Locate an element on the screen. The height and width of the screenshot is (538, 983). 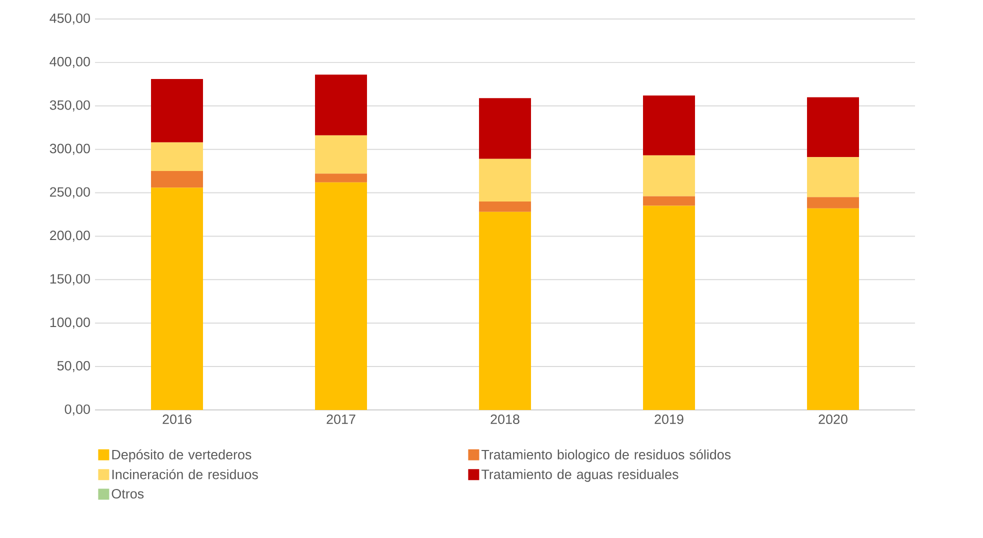
legend-label: Depósito de vertederos is located at coordinates (182, 455).